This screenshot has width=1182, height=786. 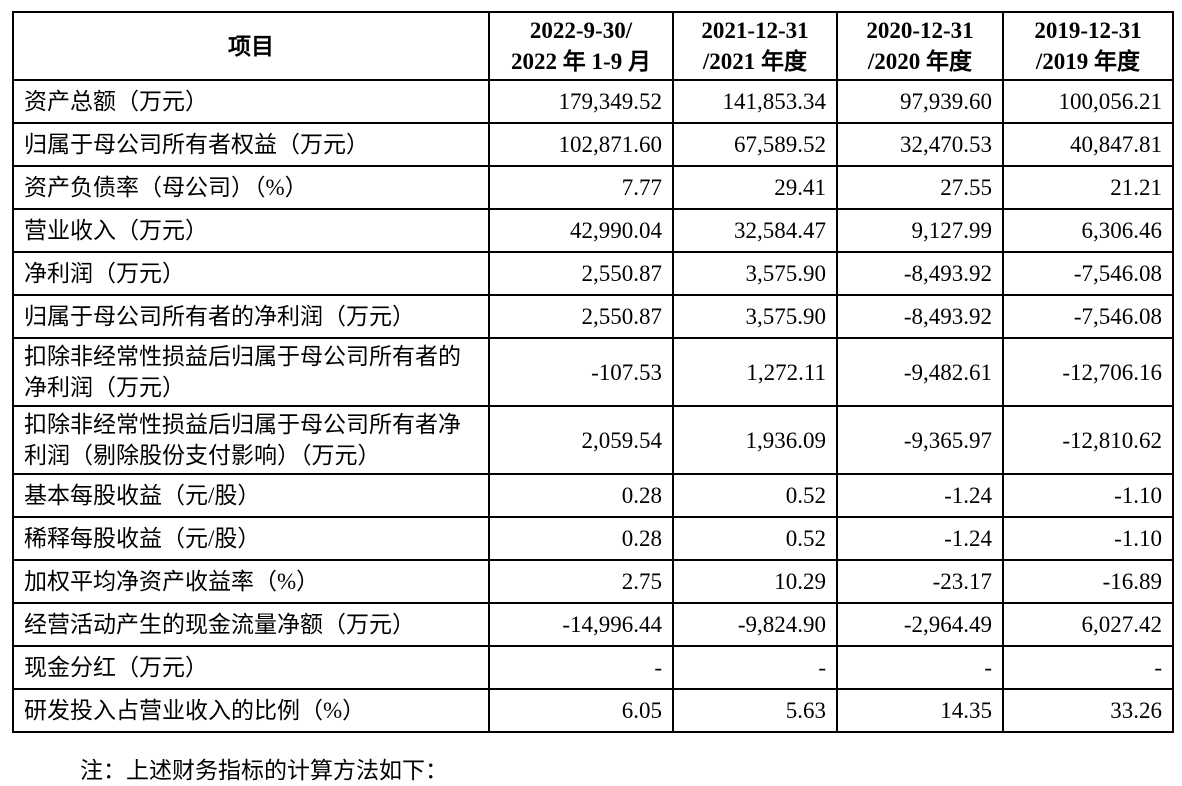 I want to click on value-cell: 6,306.46, so click(x=1088, y=230).